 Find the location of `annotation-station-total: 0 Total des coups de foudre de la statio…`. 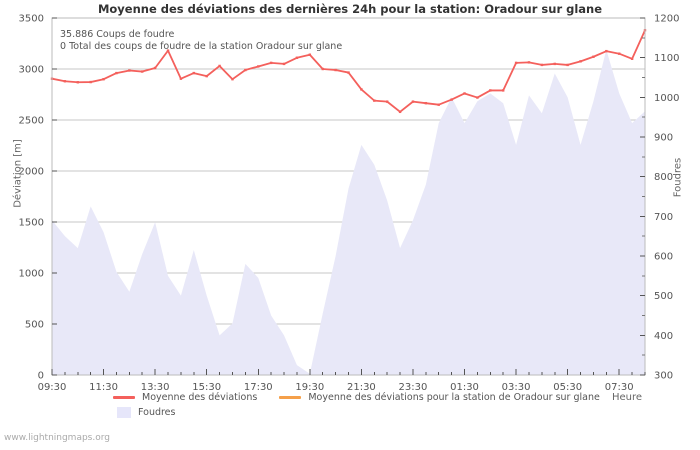

annotation-station-total: 0 Total des coups de foudre de la statio… is located at coordinates (201, 46).